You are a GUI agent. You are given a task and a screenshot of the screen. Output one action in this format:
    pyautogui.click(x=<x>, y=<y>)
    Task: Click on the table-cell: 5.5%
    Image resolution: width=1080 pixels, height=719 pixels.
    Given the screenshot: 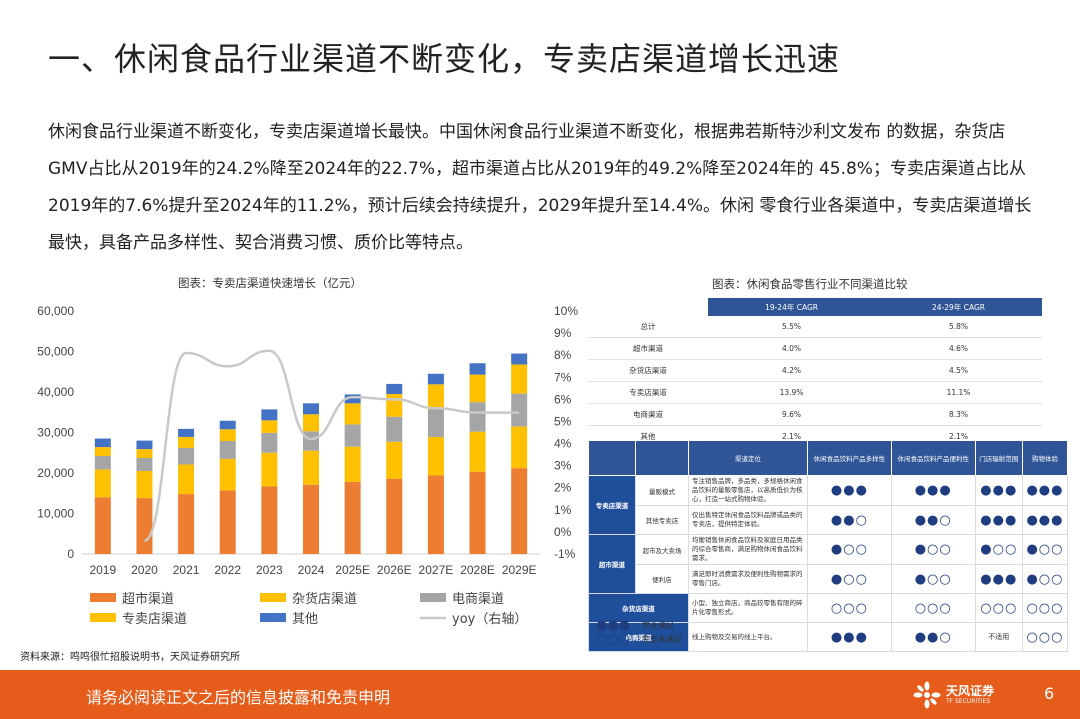 What is the action you would take?
    pyautogui.click(x=792, y=327)
    